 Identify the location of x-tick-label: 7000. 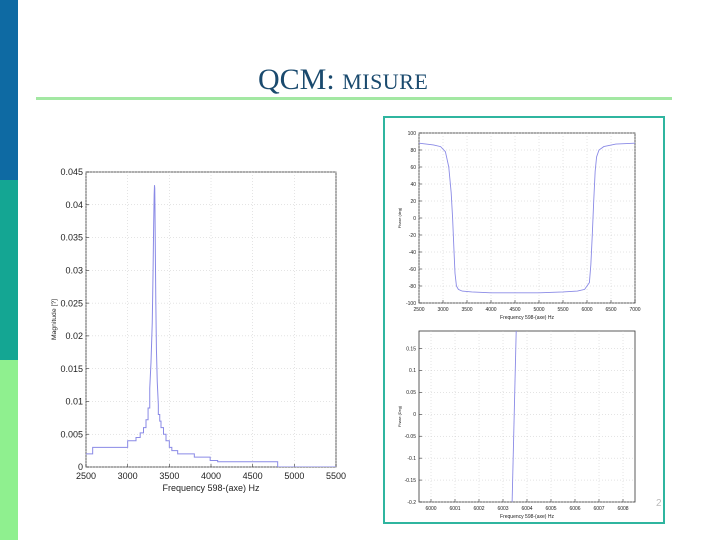
(634, 310).